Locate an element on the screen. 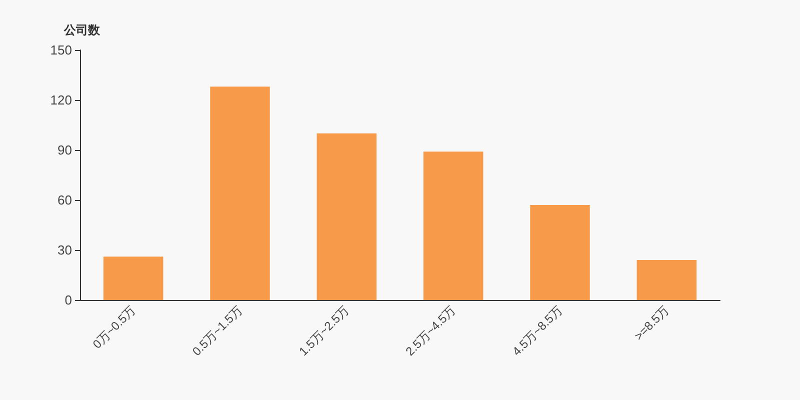 Image resolution: width=800 pixels, height=400 pixels. y-tick-label: 150 is located at coordinates (61, 50).